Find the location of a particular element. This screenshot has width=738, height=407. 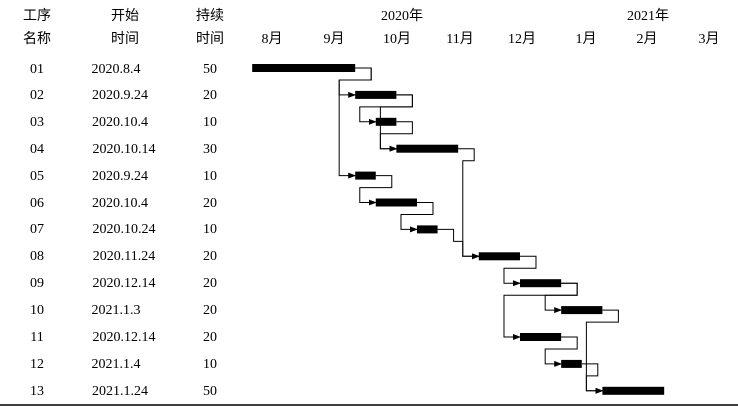

row-12-duration: 10 is located at coordinates (210, 364).